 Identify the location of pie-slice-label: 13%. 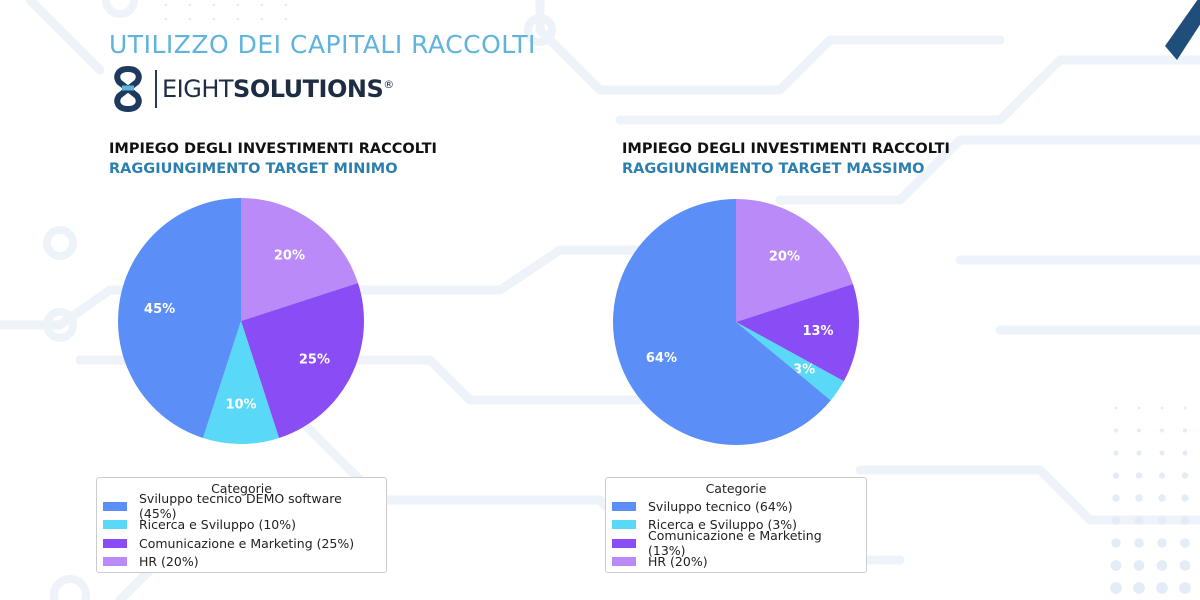
(817, 331).